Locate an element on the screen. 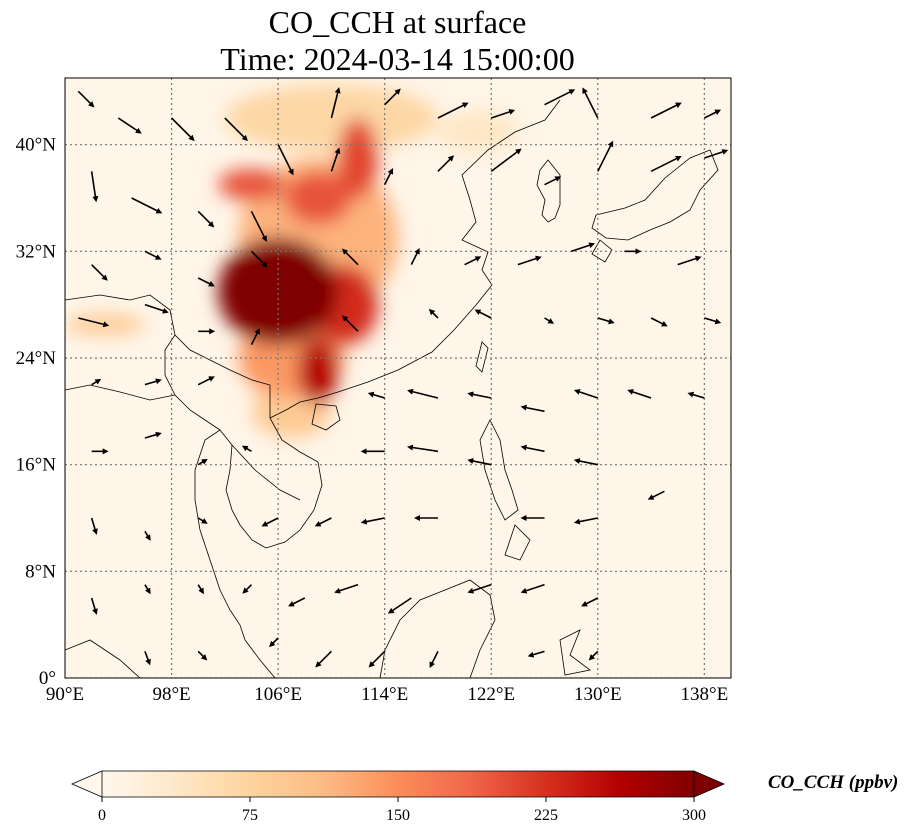 This screenshot has width=921, height=836. lon-tick-label: 106°E is located at coordinates (278, 694).